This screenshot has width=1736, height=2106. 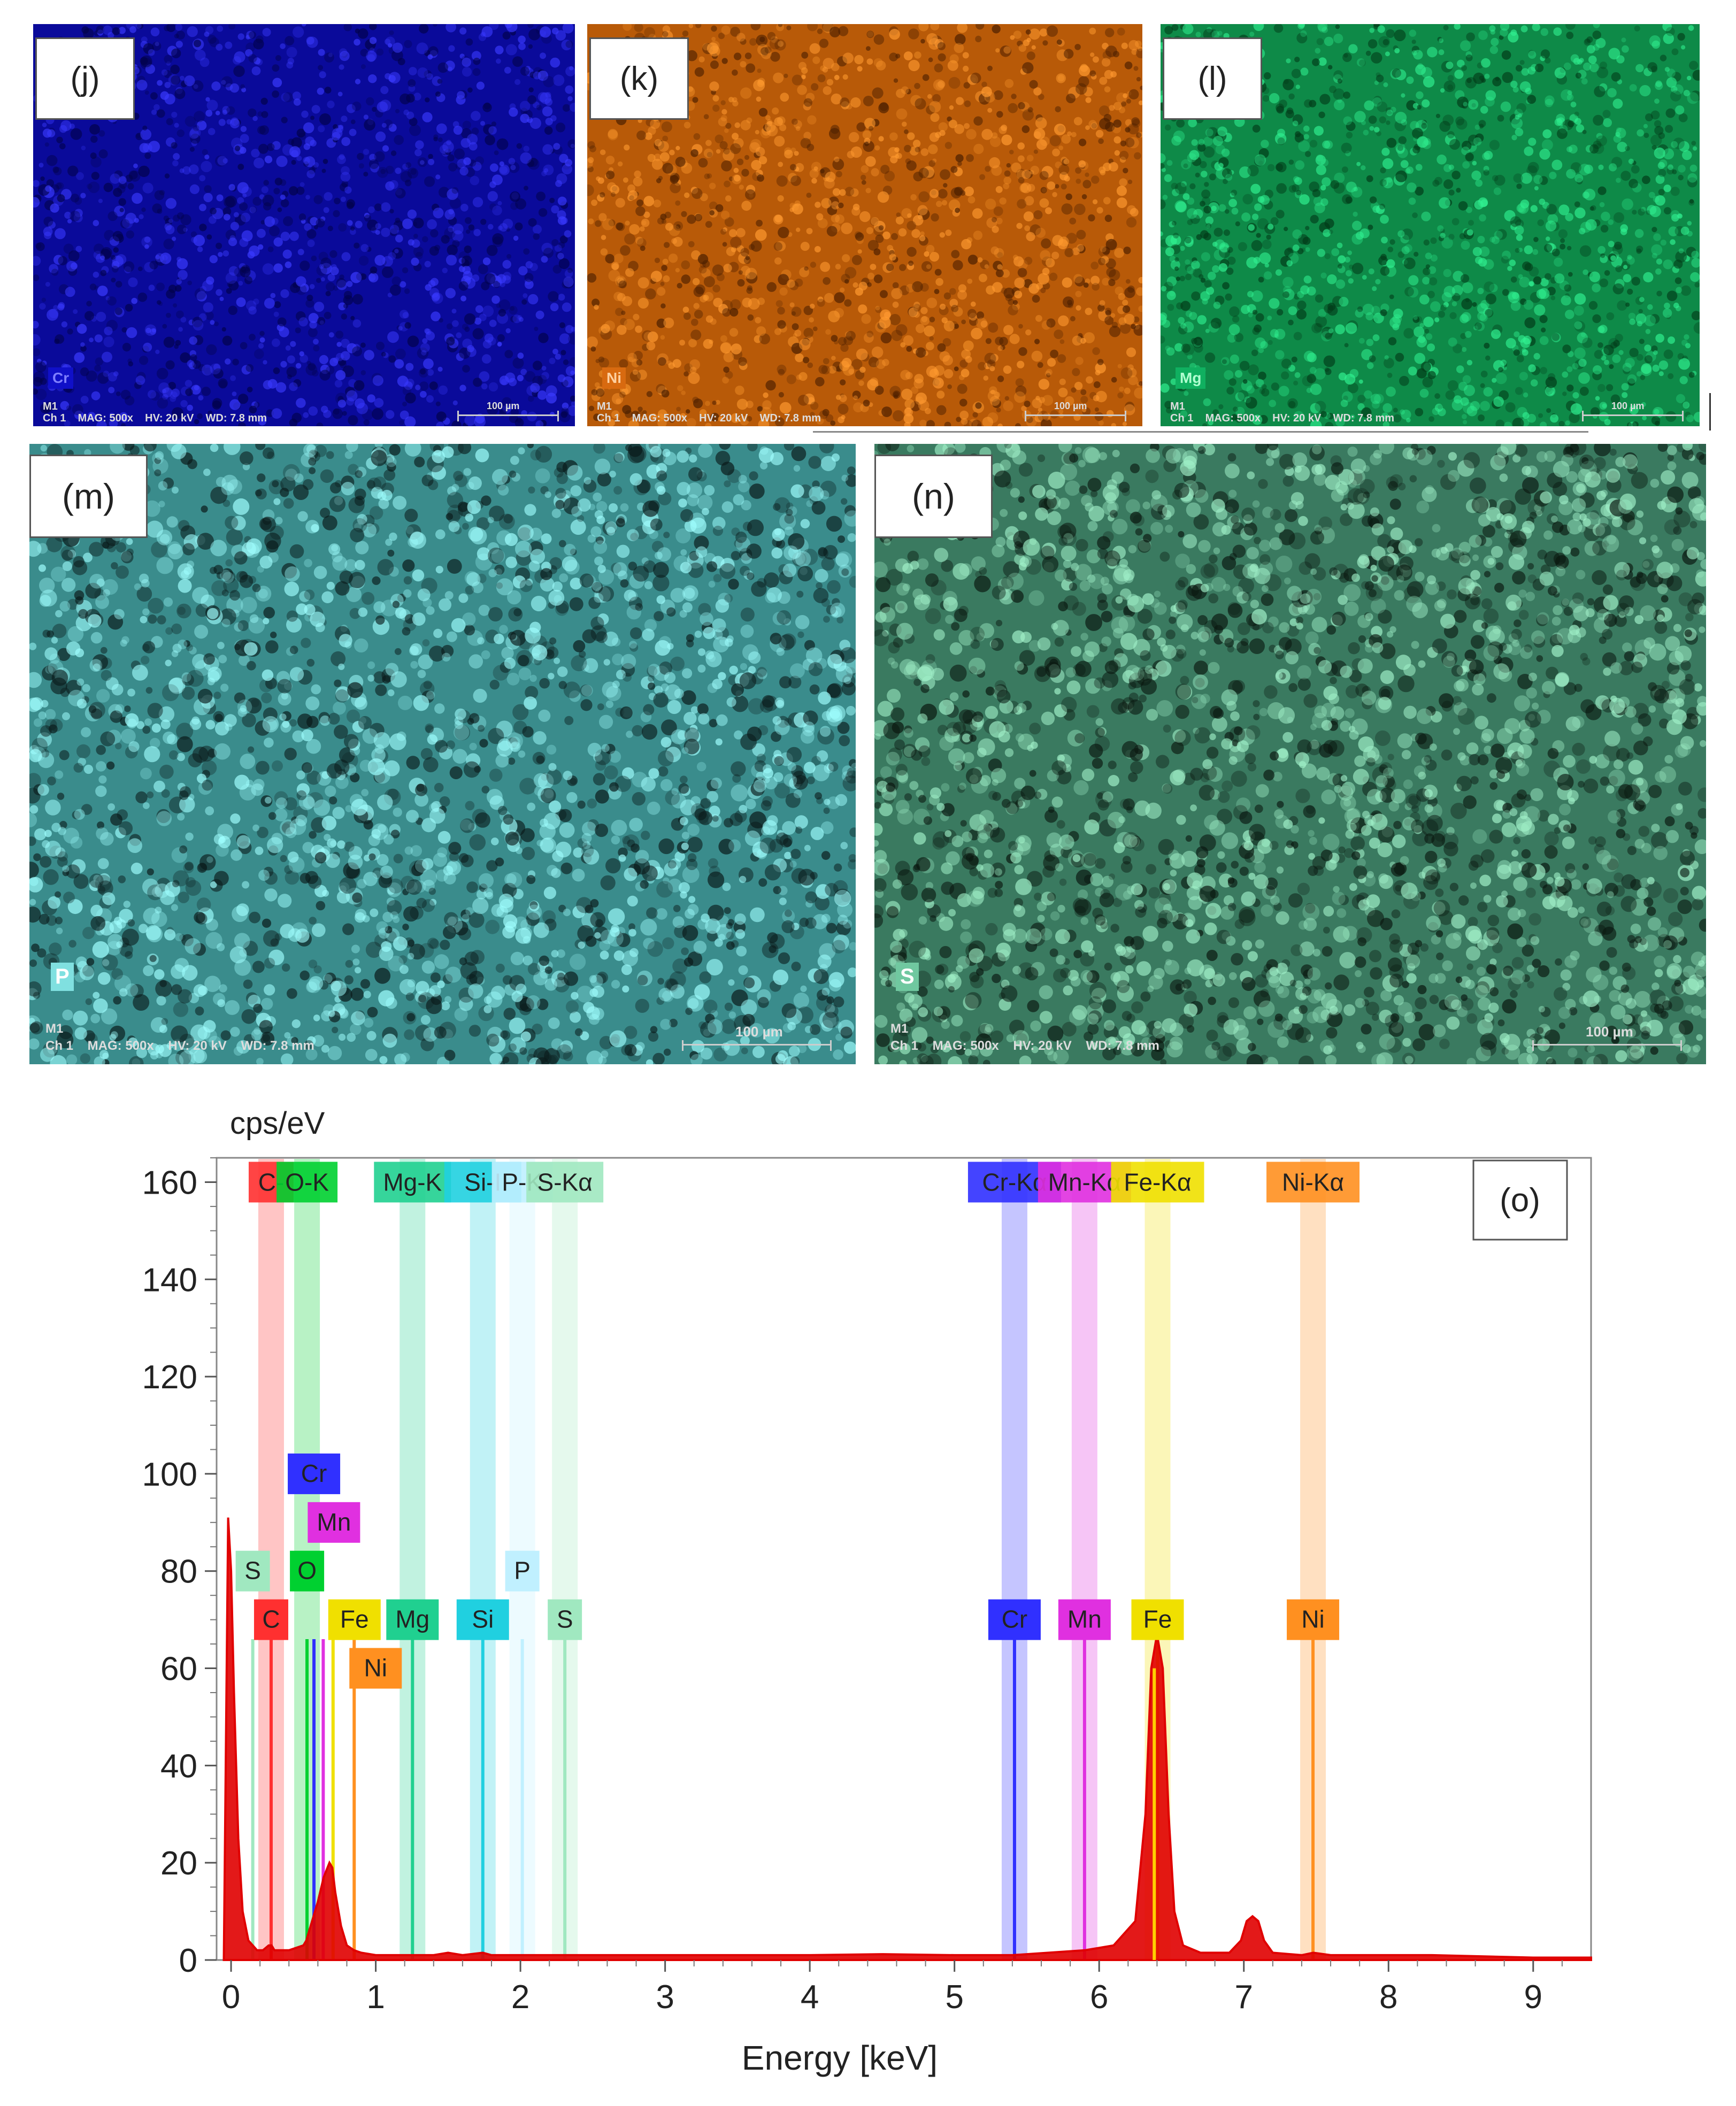 What do you see at coordinates (412, 1182) in the screenshot?
I see `top-label-2: Mg-K` at bounding box center [412, 1182].